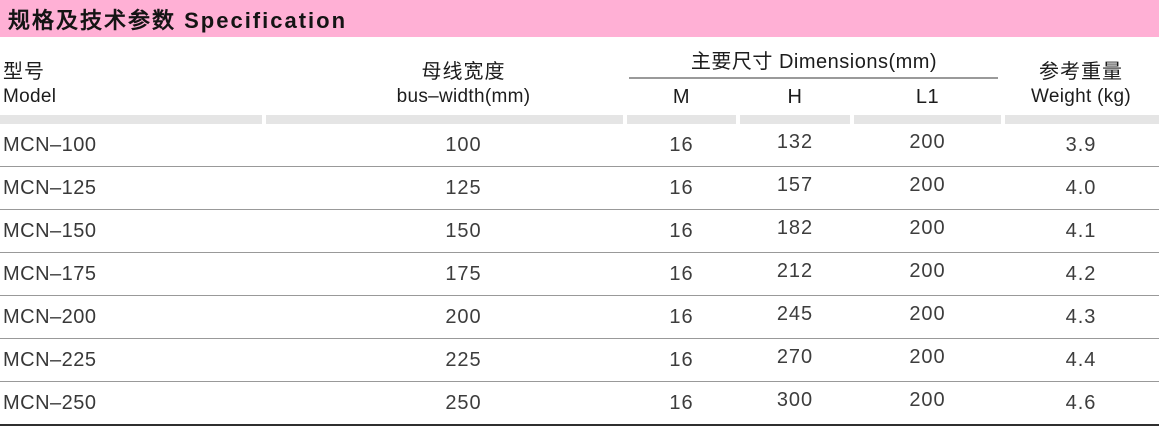 This screenshot has width=1159, height=432. I want to click on cell-weight: 4.1, so click(1081, 230).